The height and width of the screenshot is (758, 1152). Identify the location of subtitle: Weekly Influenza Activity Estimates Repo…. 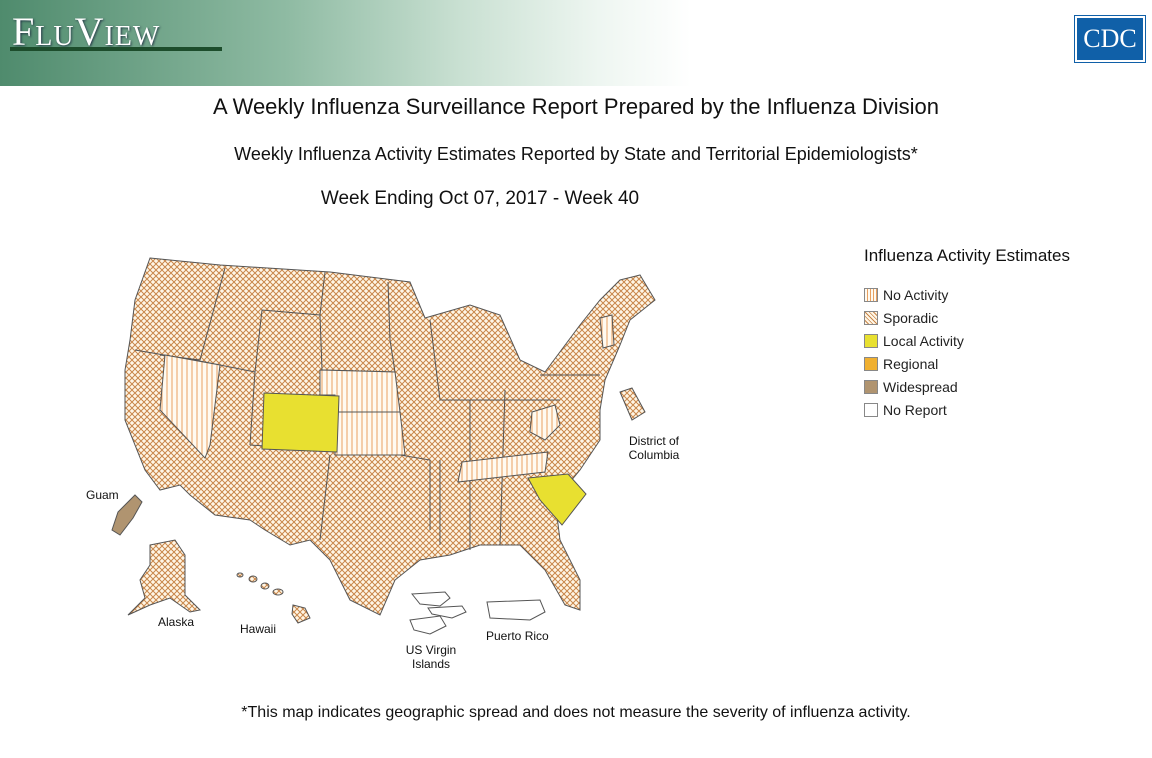
(576, 154).